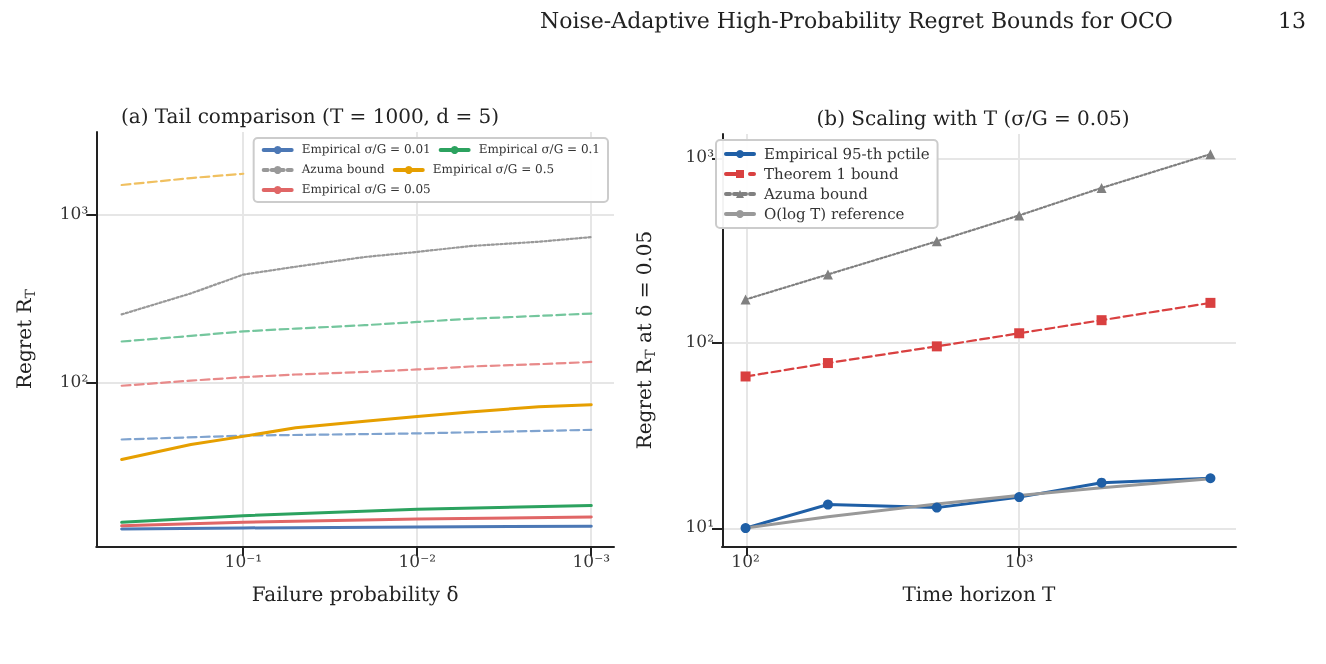 This screenshot has height=664, width=1326. What do you see at coordinates (1019, 563) in the screenshot?
I see `x-tick-label: 10³` at bounding box center [1019, 563].